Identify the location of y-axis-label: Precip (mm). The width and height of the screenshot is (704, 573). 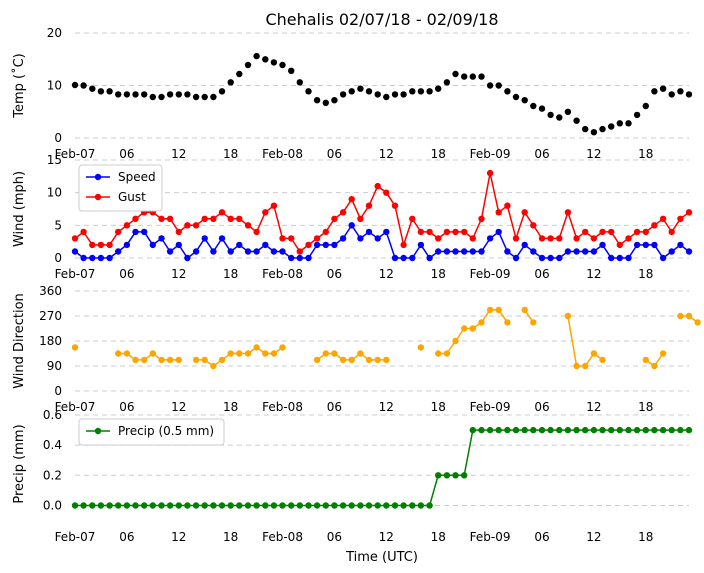
(19, 463).